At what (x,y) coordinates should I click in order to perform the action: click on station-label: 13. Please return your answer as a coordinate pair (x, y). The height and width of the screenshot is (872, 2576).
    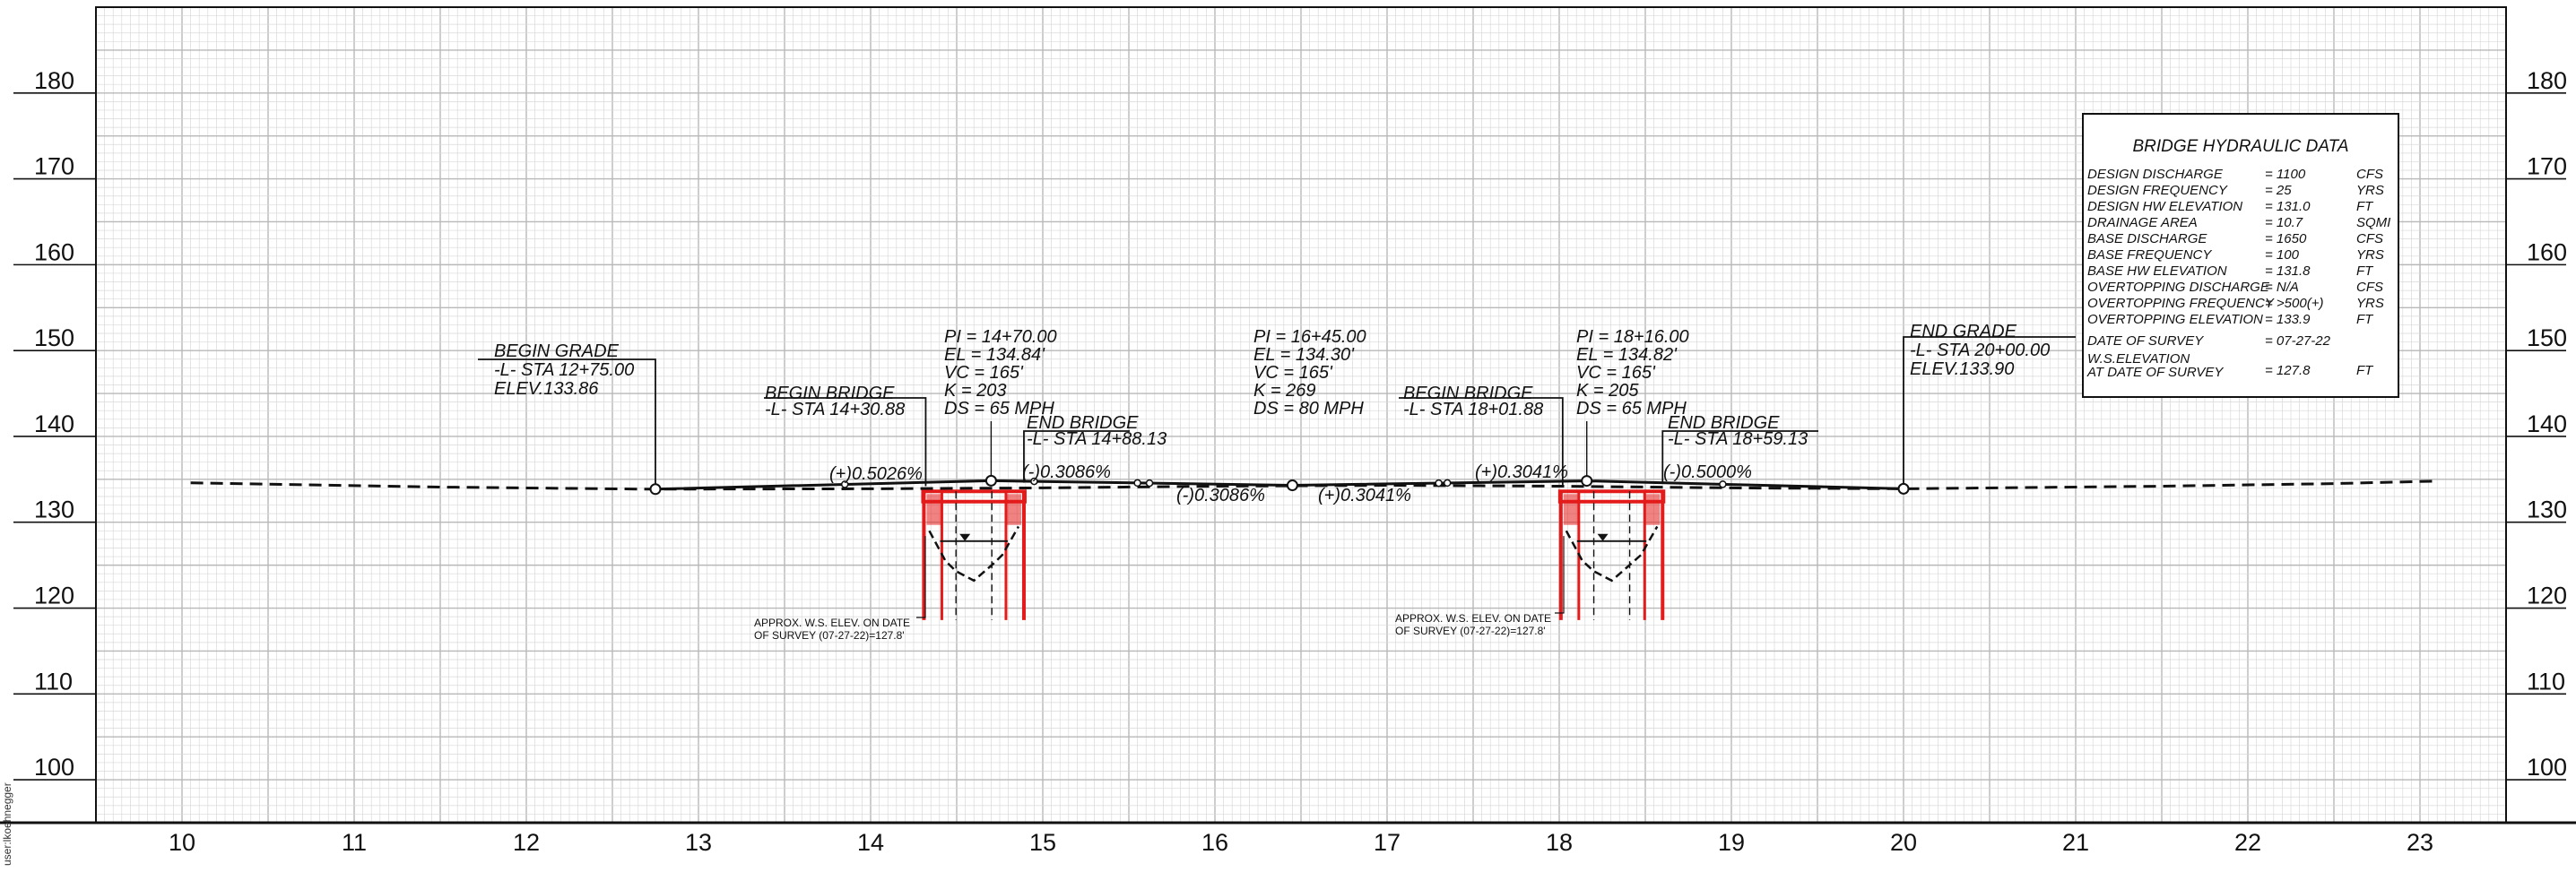
    Looking at the image, I should click on (698, 842).